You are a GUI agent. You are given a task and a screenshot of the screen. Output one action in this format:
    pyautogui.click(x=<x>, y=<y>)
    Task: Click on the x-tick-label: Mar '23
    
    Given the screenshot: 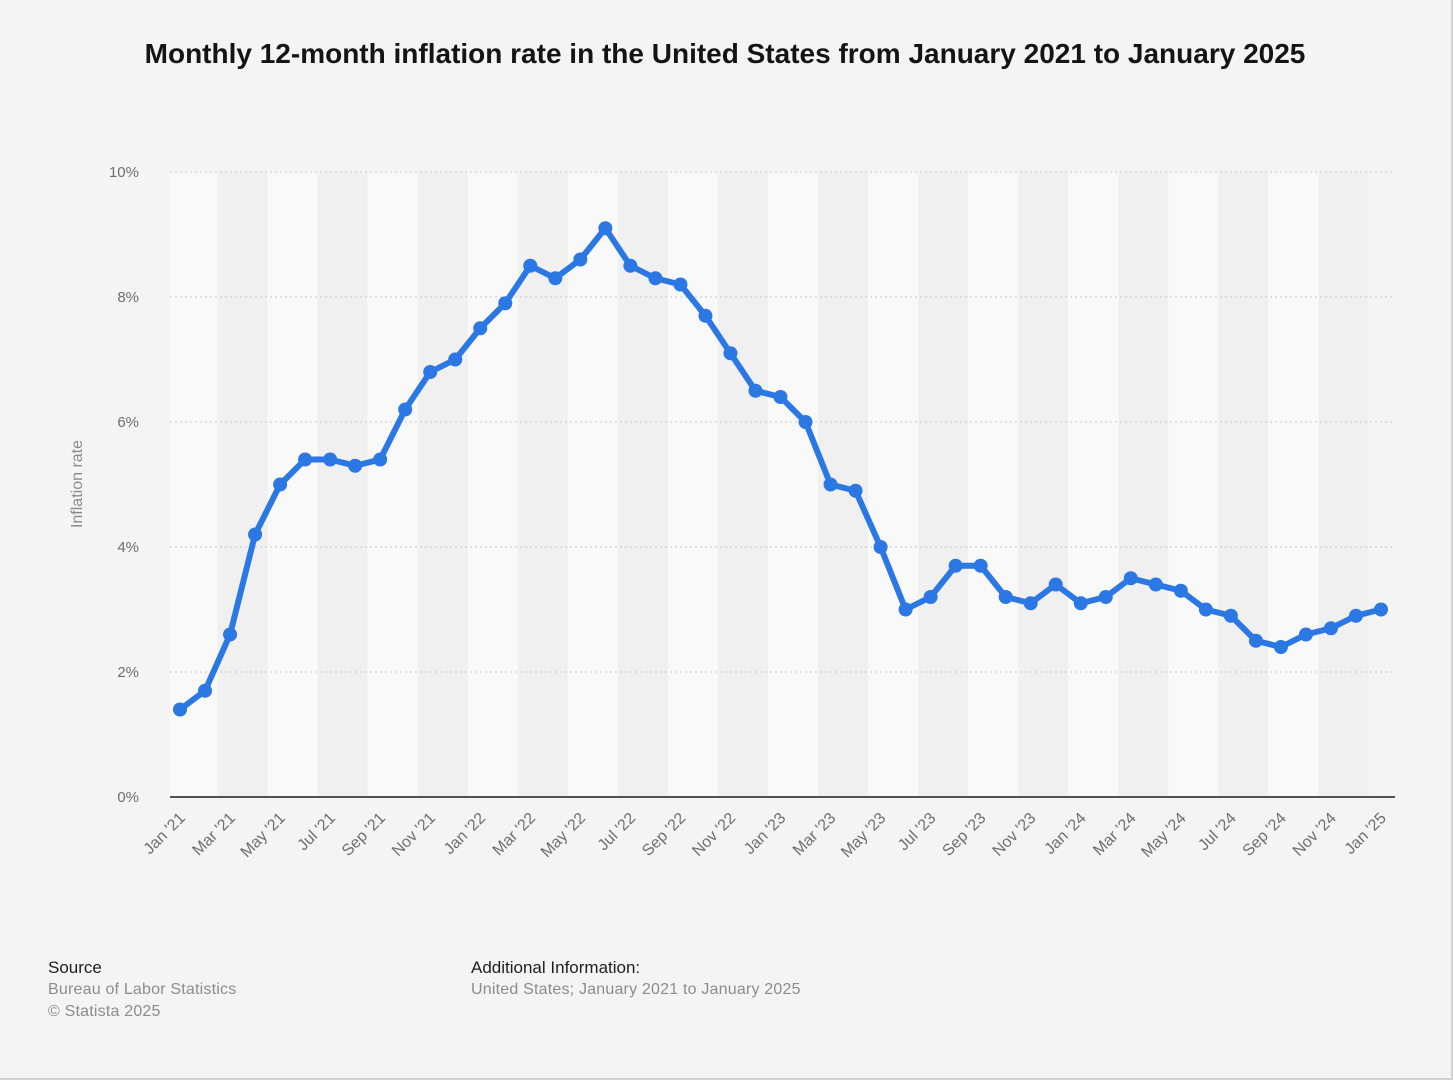 What is the action you would take?
    pyautogui.click(x=814, y=834)
    